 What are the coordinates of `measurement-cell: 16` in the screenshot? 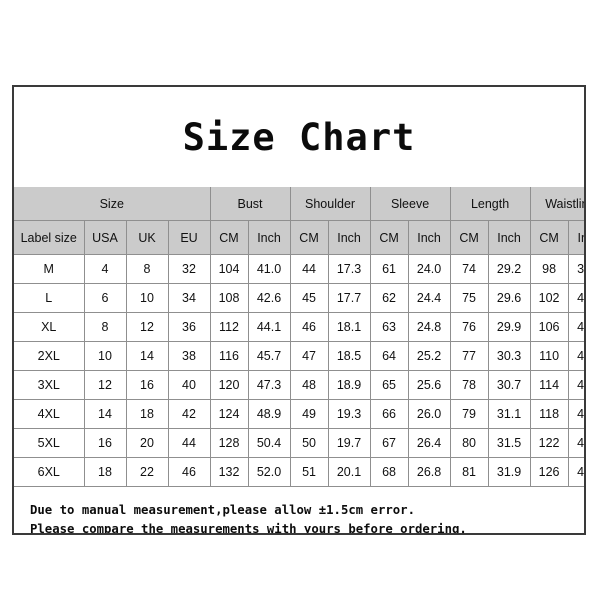 It's located at (147, 385).